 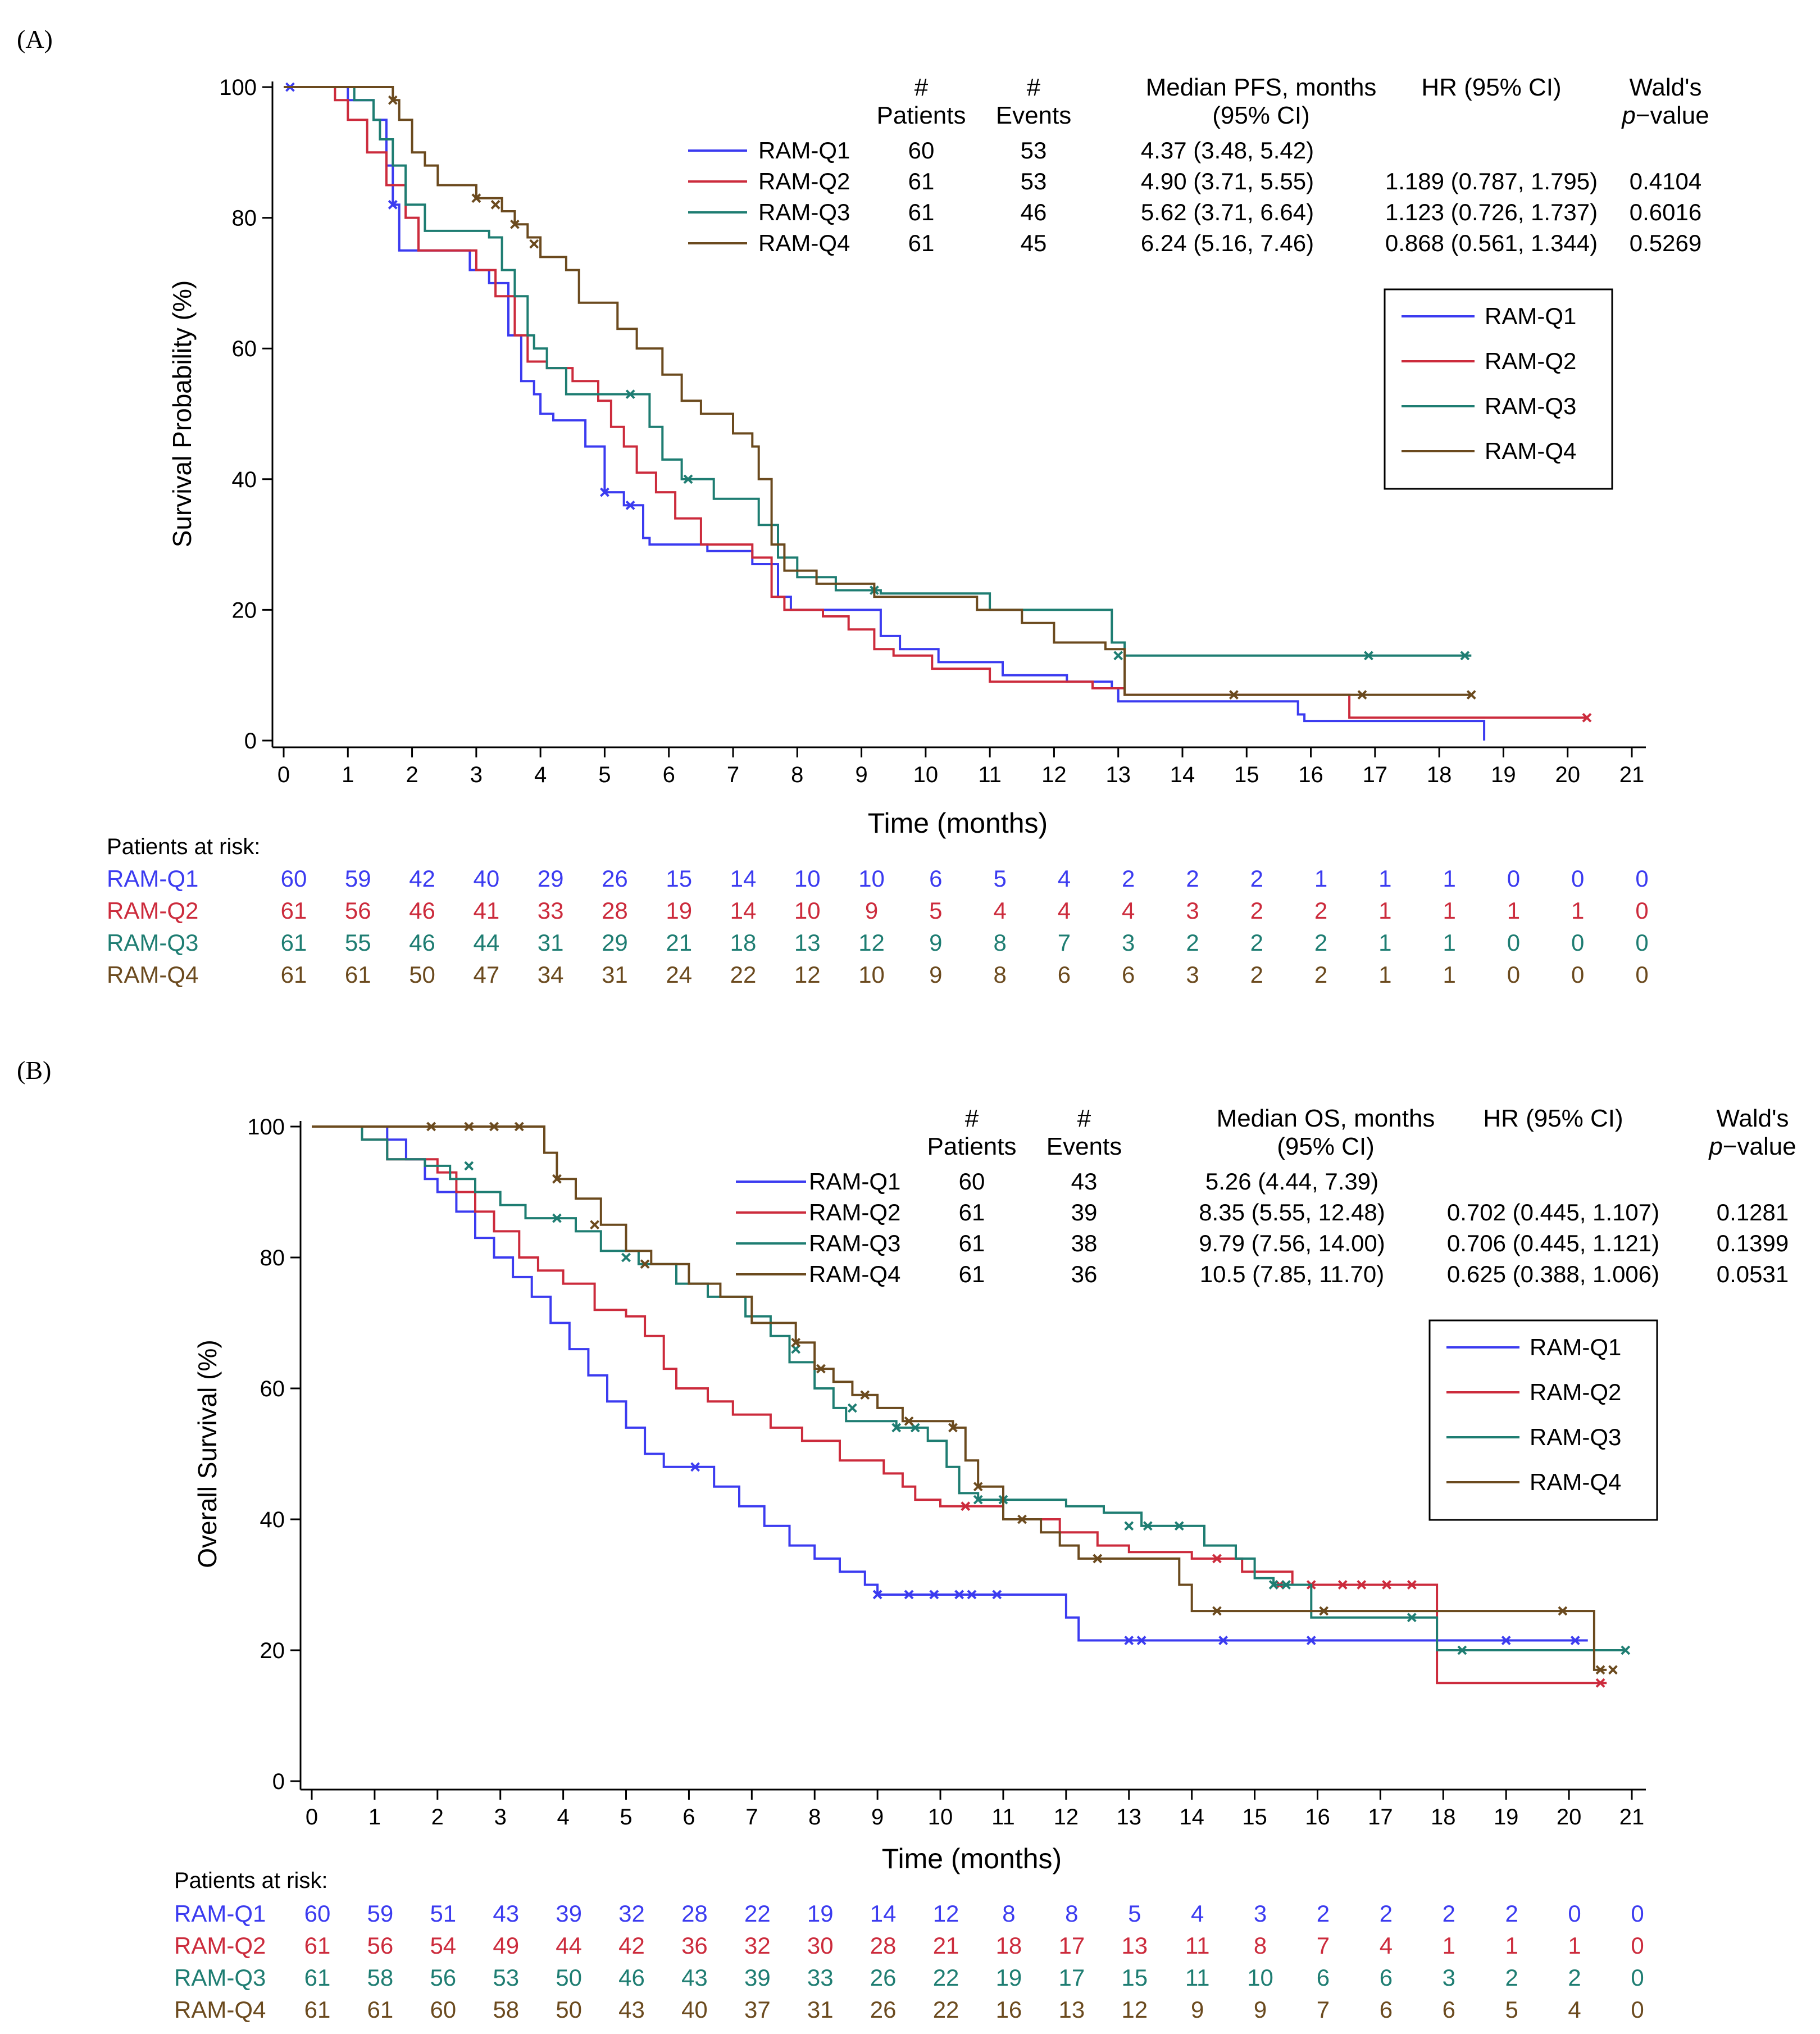 What do you see at coordinates (1491, 181) in the screenshot?
I see `stats-hr: 1.189 (0.787, 1.795)` at bounding box center [1491, 181].